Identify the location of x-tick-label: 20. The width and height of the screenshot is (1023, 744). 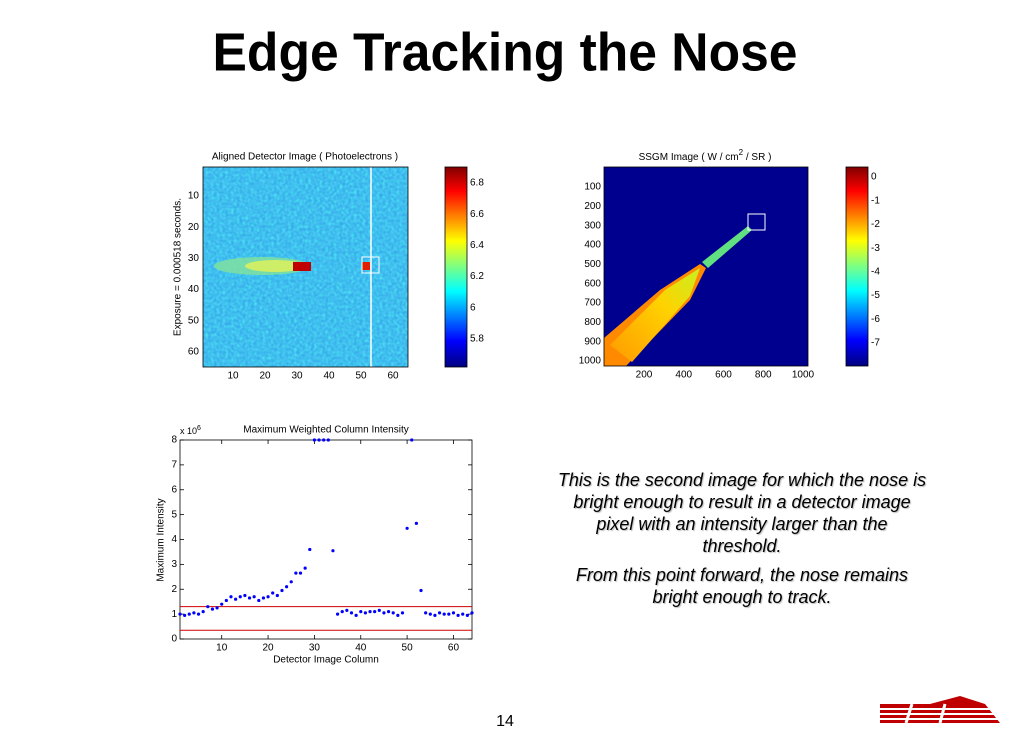
(265, 376).